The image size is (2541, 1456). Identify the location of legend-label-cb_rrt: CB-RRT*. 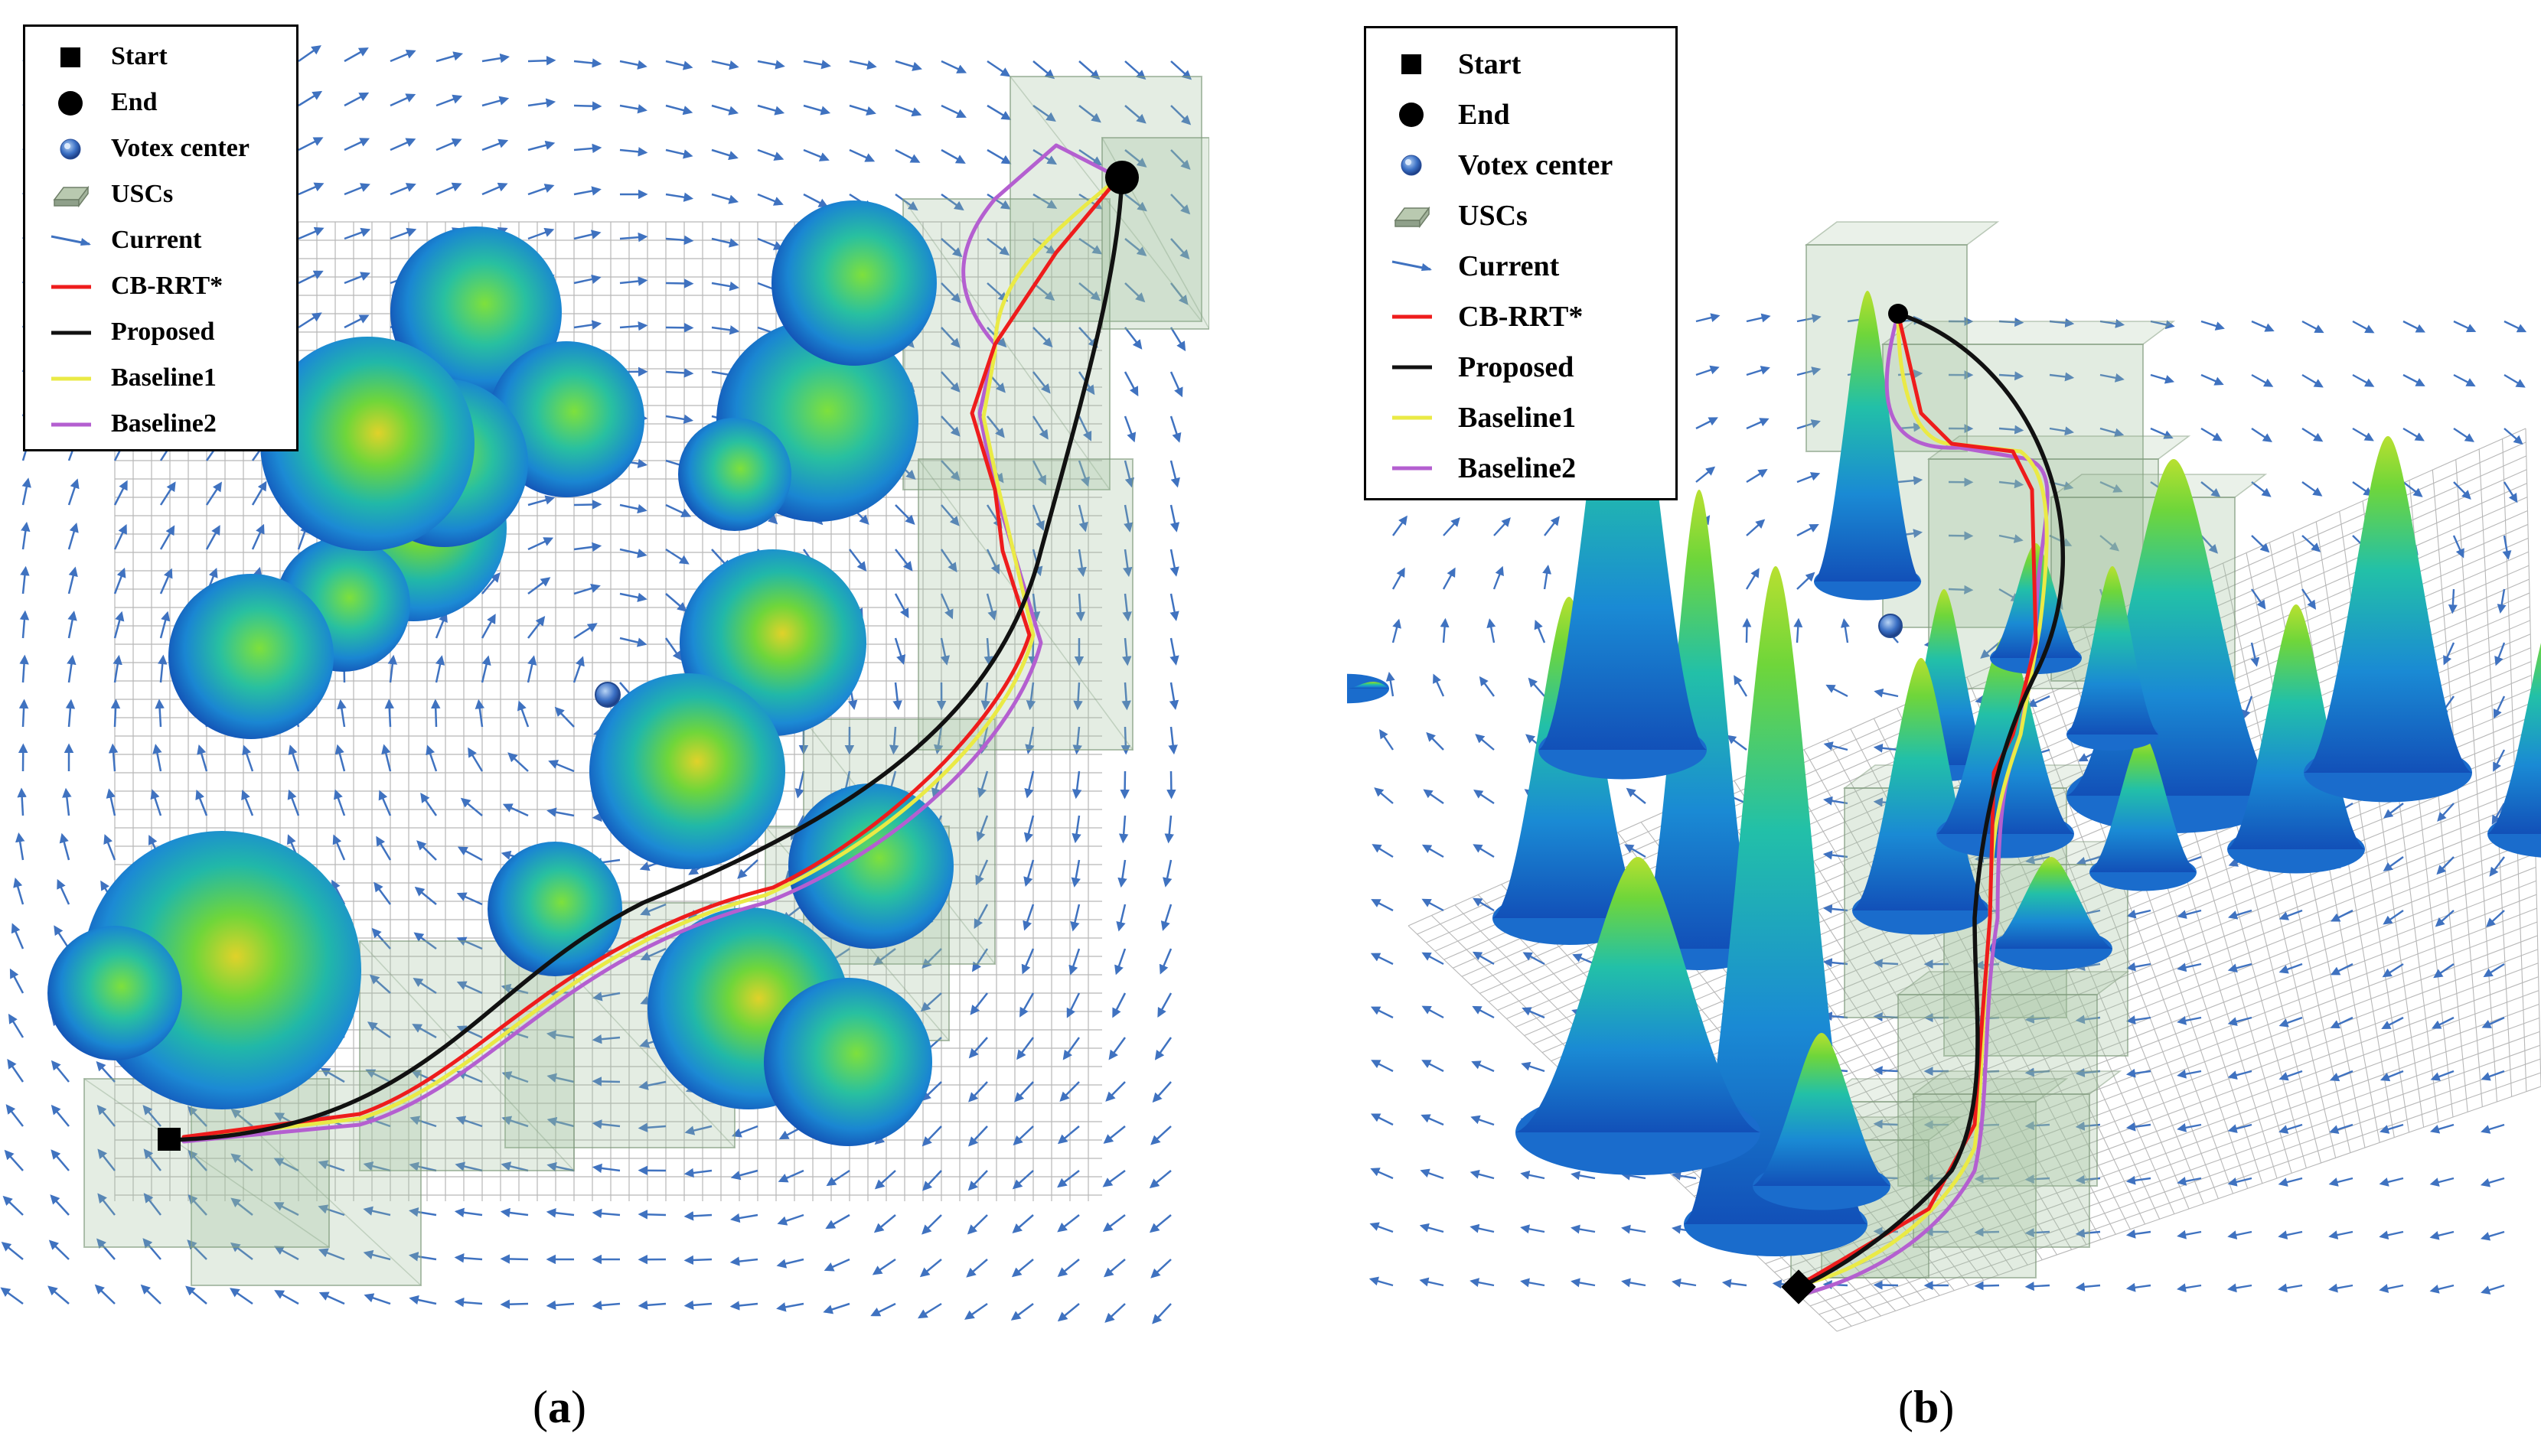
(1521, 317).